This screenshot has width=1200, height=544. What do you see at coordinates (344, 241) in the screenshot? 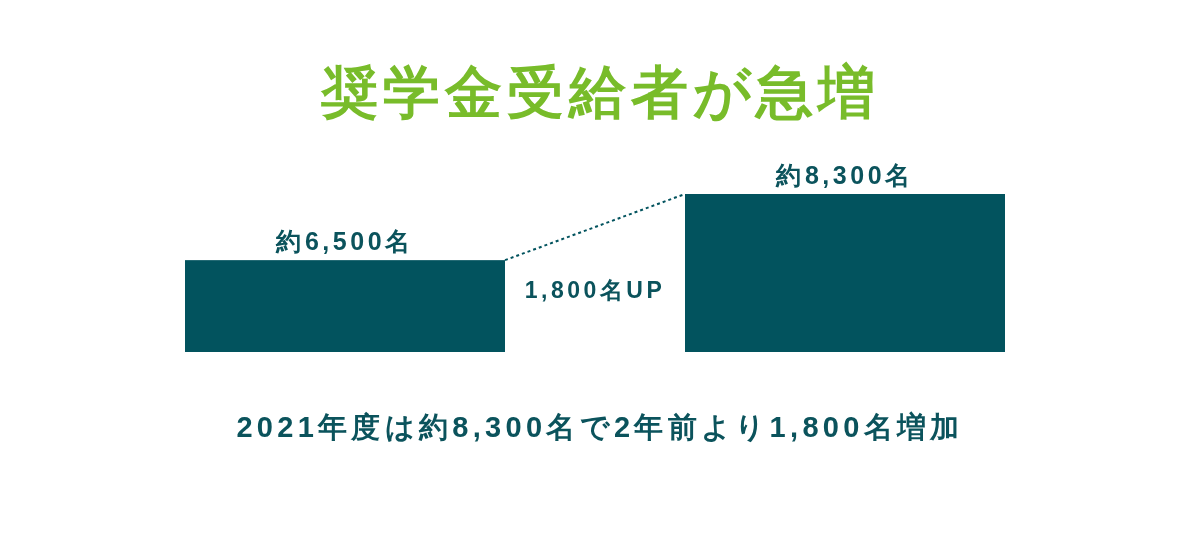
I see `data-label: 約6,500名` at bounding box center [344, 241].